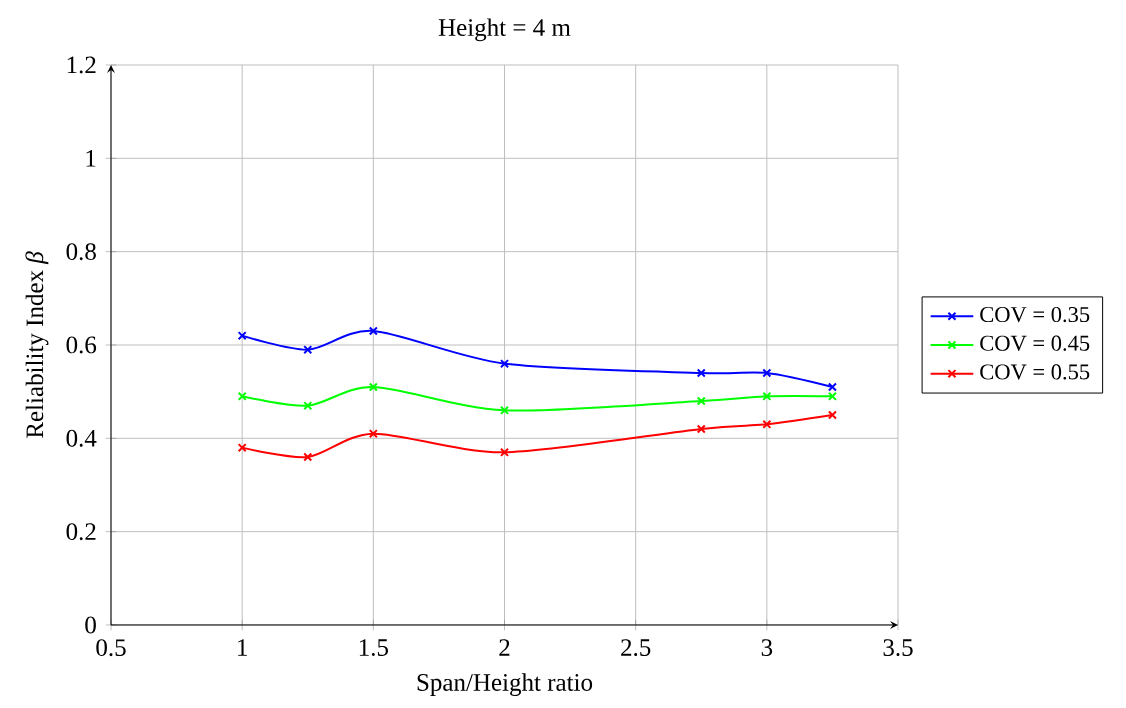  What do you see at coordinates (81, 65) in the screenshot?
I see `y-tick-label: 1.2` at bounding box center [81, 65].